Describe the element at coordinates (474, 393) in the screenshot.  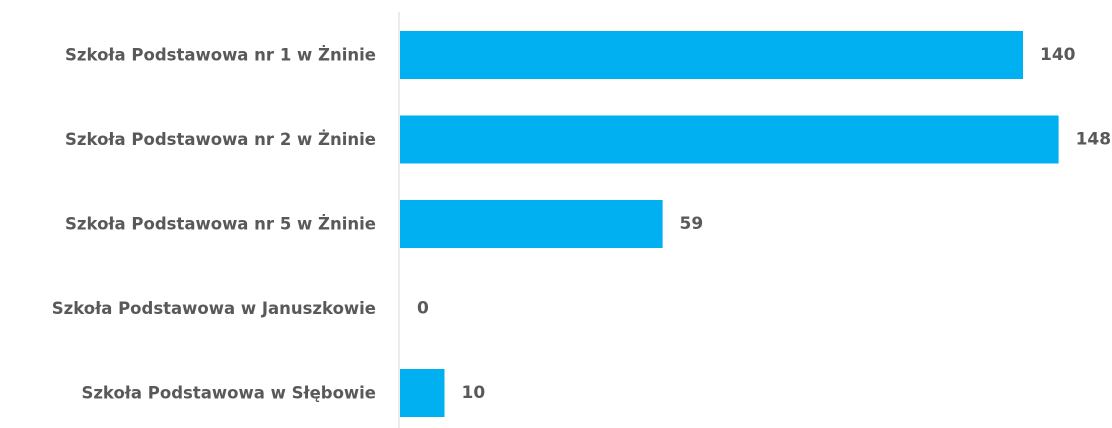
I see `data-label-5: 10` at that location.